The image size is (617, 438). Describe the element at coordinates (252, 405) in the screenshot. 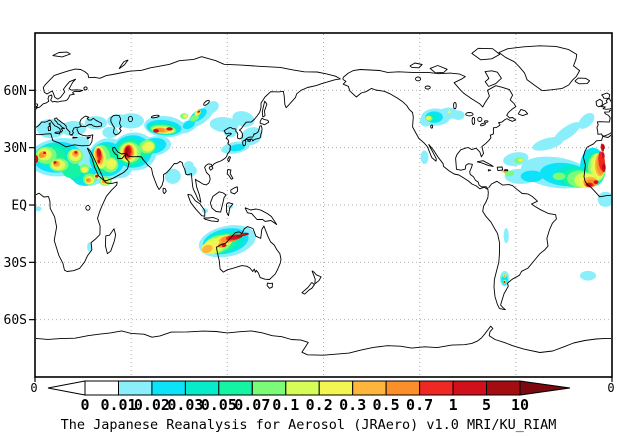

I see `colorbar-tick-label: 0.07` at that location.